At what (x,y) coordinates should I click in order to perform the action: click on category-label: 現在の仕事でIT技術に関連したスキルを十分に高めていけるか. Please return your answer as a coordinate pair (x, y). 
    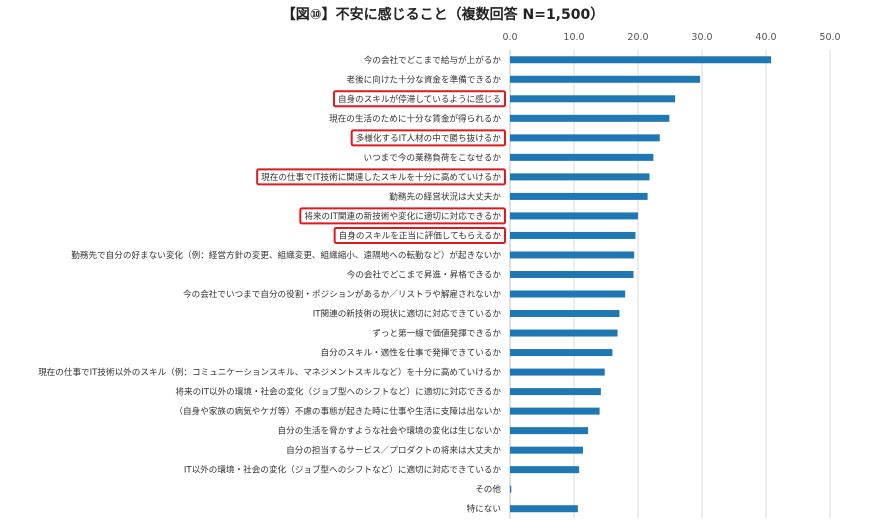
    Looking at the image, I should click on (381, 177).